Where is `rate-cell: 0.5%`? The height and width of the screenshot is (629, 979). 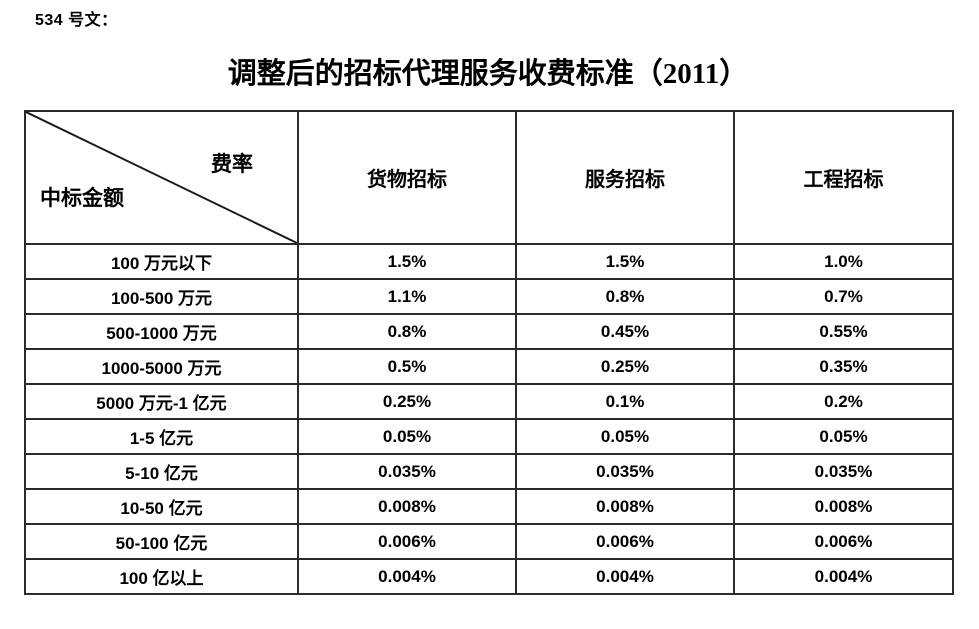
rate-cell: 0.5% is located at coordinates (407, 366).